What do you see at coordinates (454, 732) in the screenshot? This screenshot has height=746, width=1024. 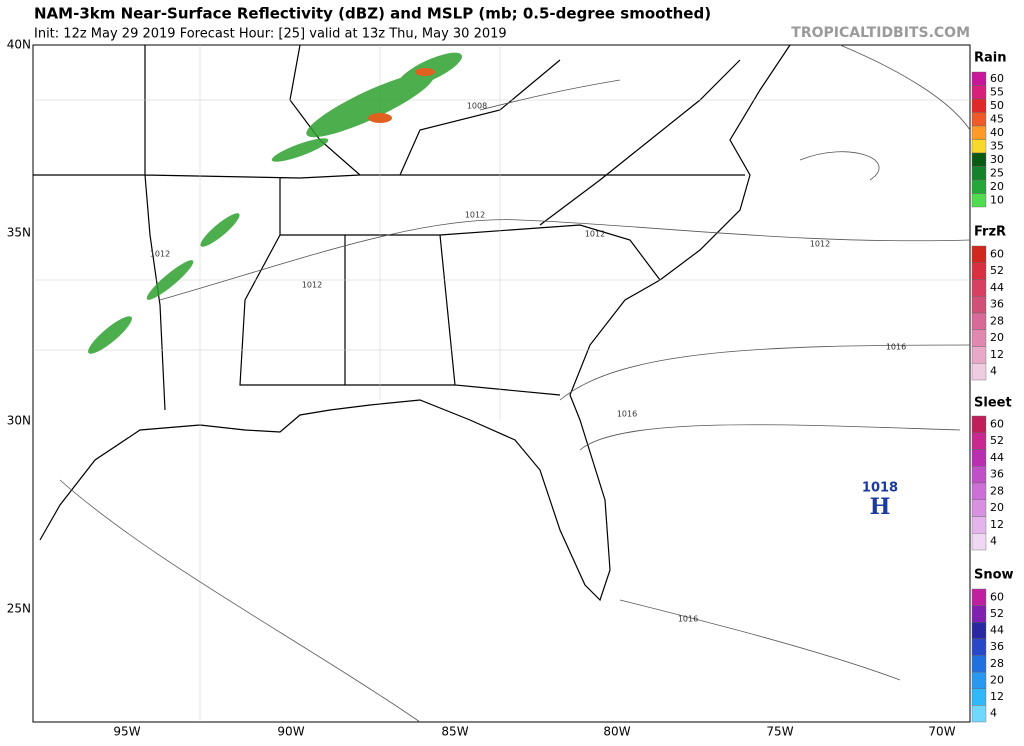 I see `lon-label: 85W` at bounding box center [454, 732].